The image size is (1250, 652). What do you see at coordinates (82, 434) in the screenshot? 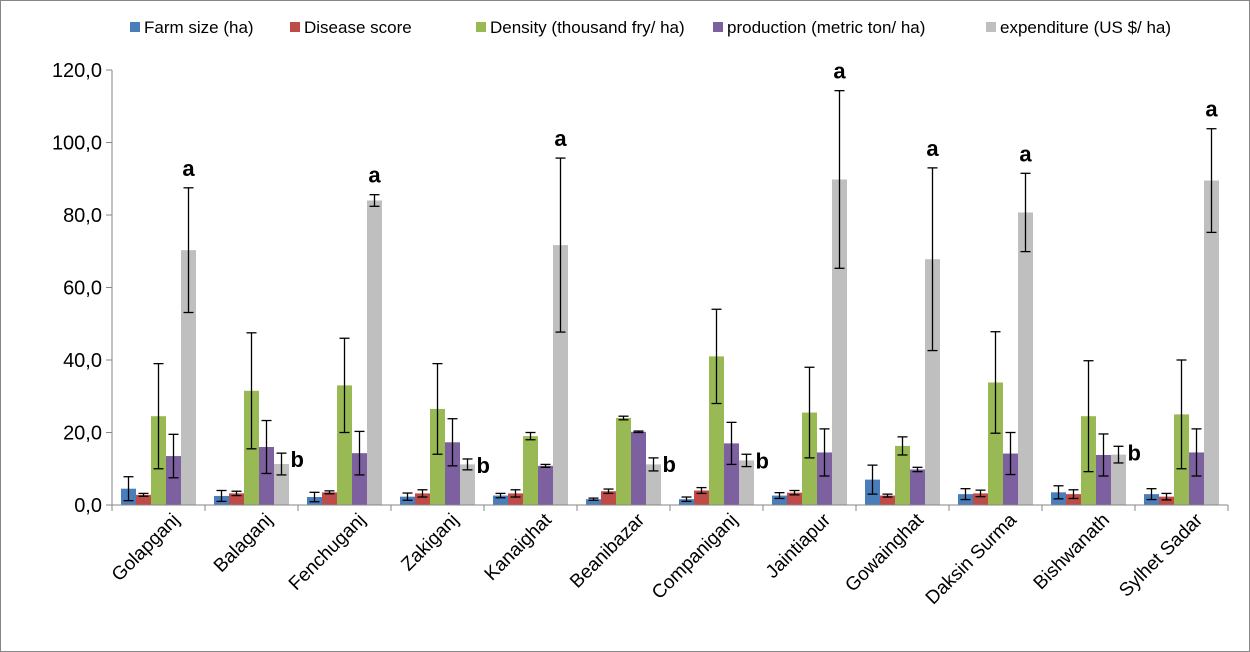
I see `y-tick-label: 20,0` at bounding box center [82, 434].